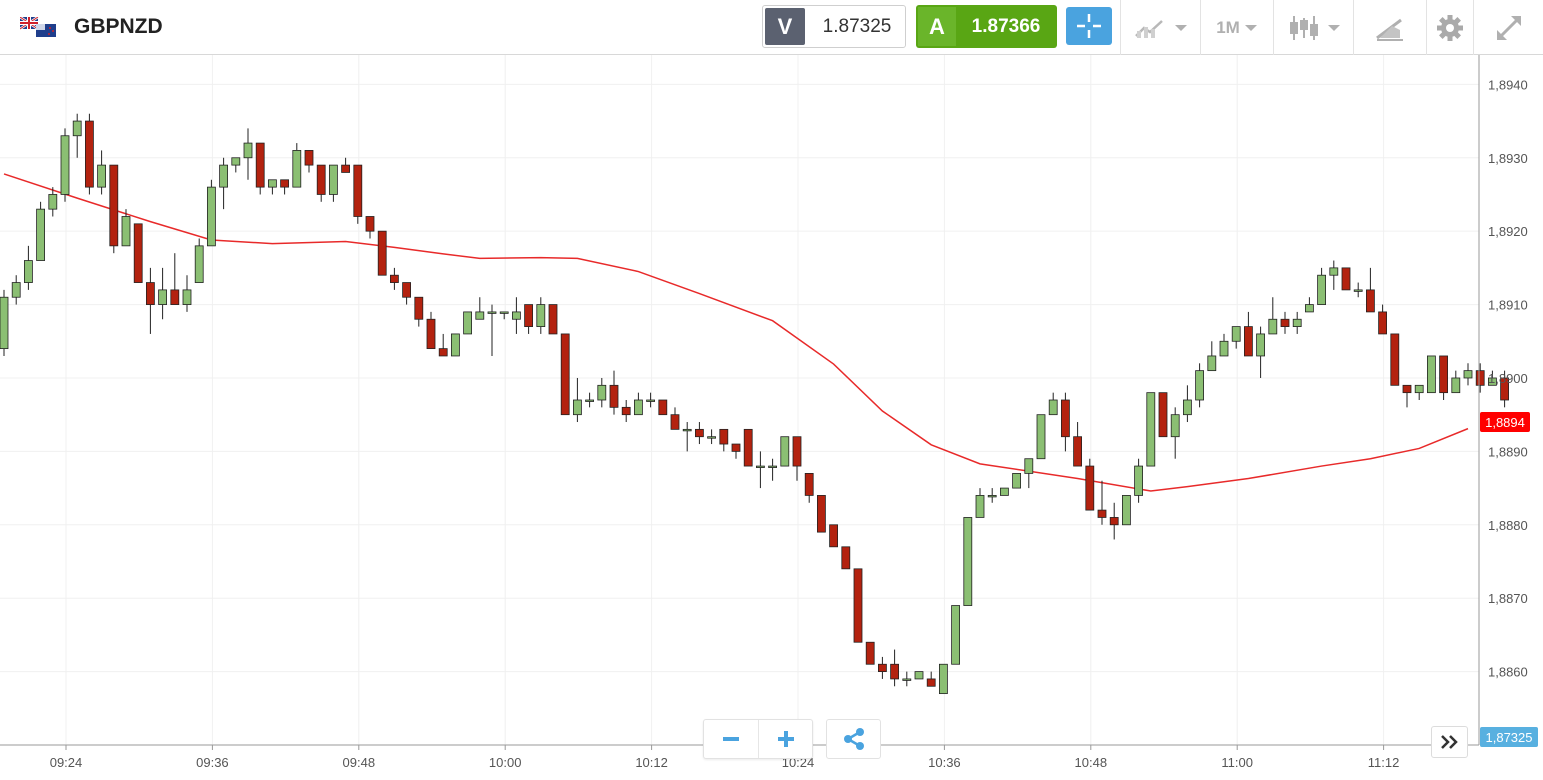  What do you see at coordinates (853, 739) in the screenshot?
I see `share-button` at bounding box center [853, 739].